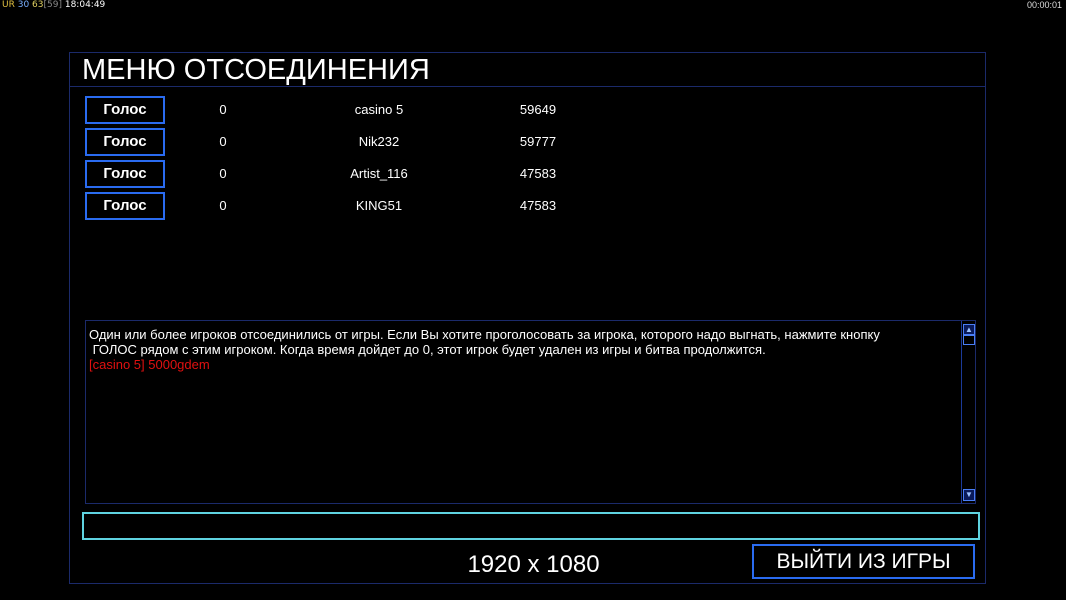  What do you see at coordinates (863, 561) in the screenshot?
I see `exit-game-button: ВЫЙТИ ИЗ ИГРЫ` at bounding box center [863, 561].